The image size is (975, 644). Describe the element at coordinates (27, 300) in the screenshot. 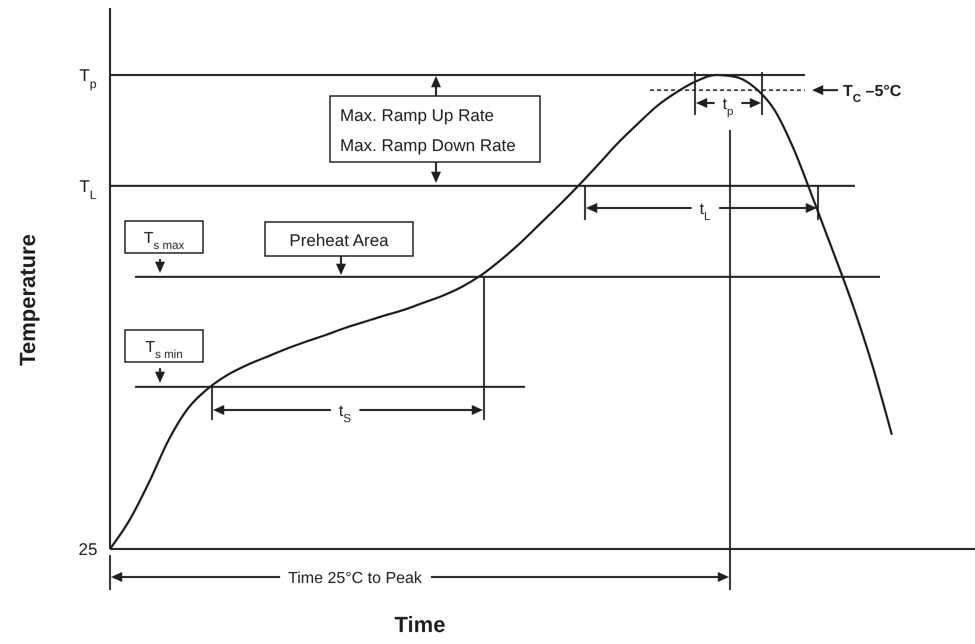

I see `y-axis-title: Temperature` at that location.